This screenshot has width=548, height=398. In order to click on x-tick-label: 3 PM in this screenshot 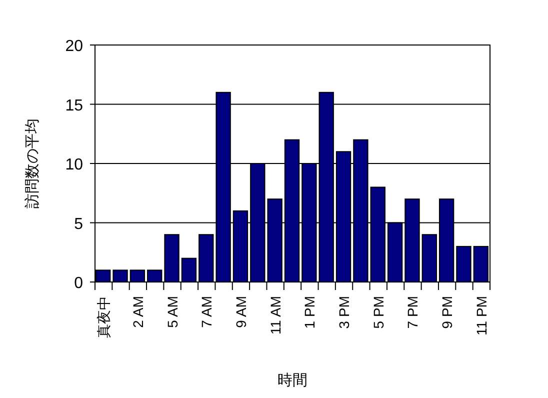, I will do `click(344, 312)`.